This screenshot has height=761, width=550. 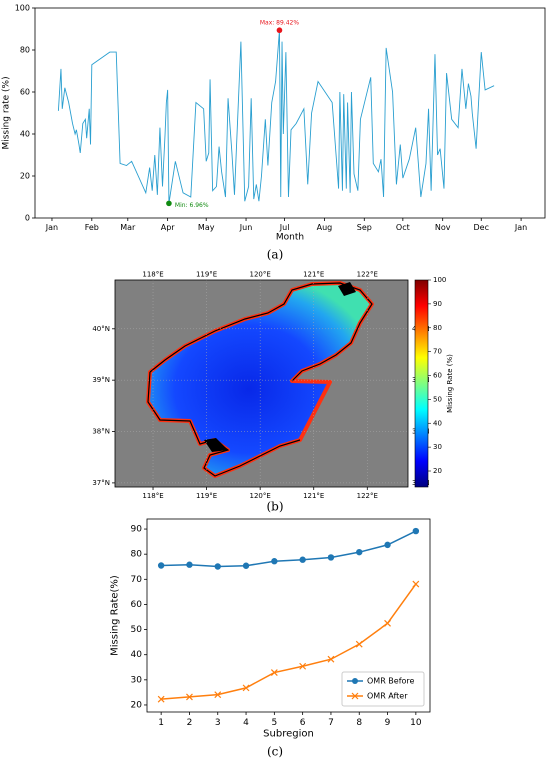 I want to click on panel-label: (c), so click(x=275, y=752).